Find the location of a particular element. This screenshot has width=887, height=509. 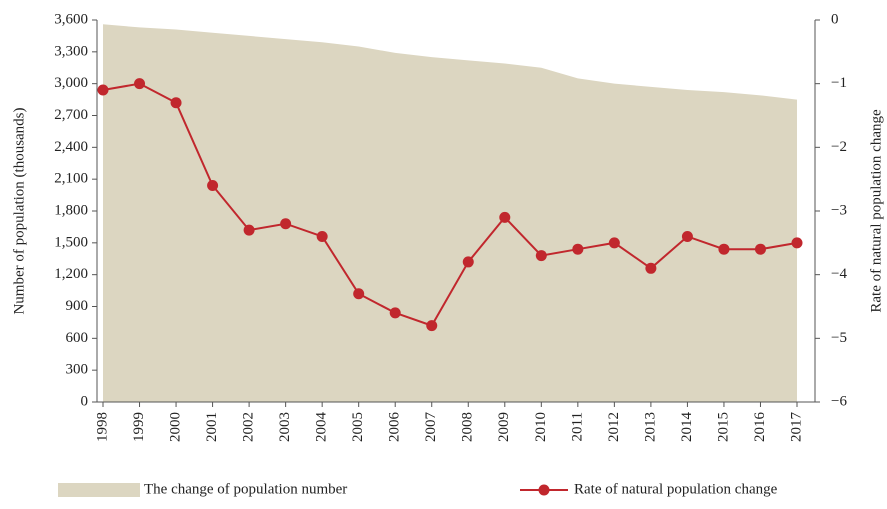

y-tick-label: 2,100 is located at coordinates (71, 179).